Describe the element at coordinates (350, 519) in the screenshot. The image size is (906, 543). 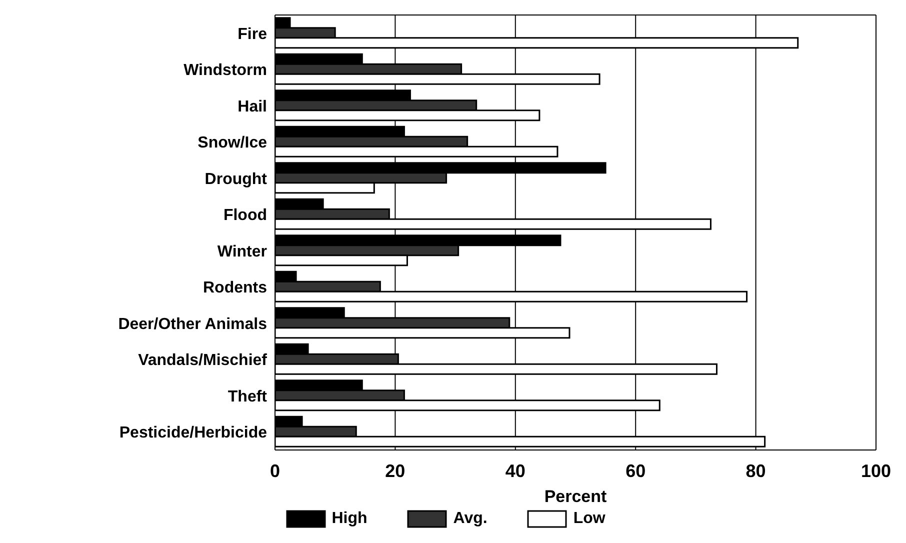
I see `legend-label: High` at that location.